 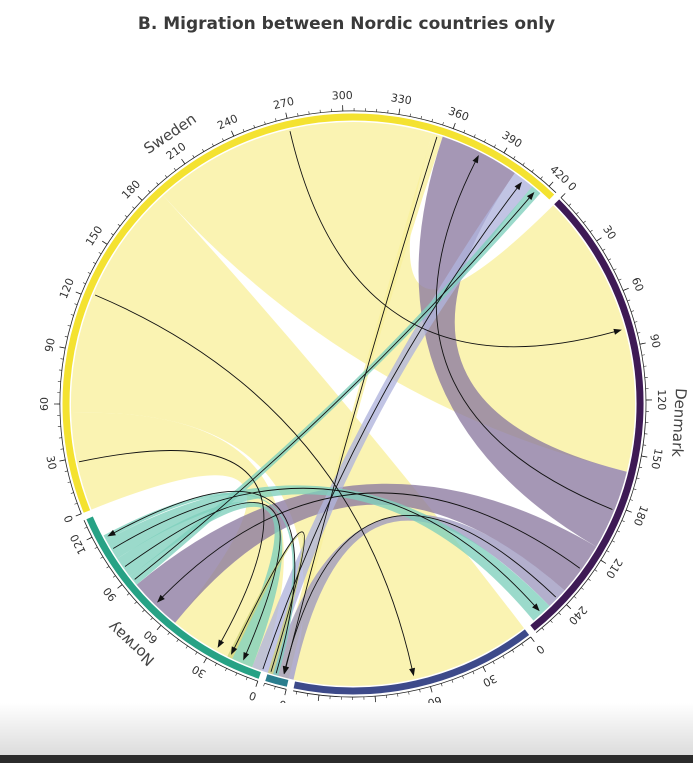 What do you see at coordinates (401, 99) in the screenshot?
I see `axis-tick-label: 330` at bounding box center [401, 99].